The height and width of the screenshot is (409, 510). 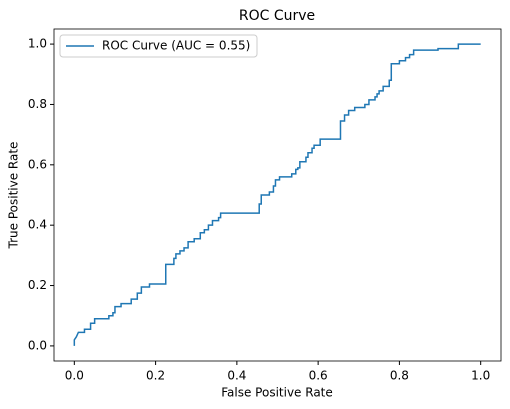 What do you see at coordinates (480, 376) in the screenshot?
I see `x-tick-label: 1.0` at bounding box center [480, 376].